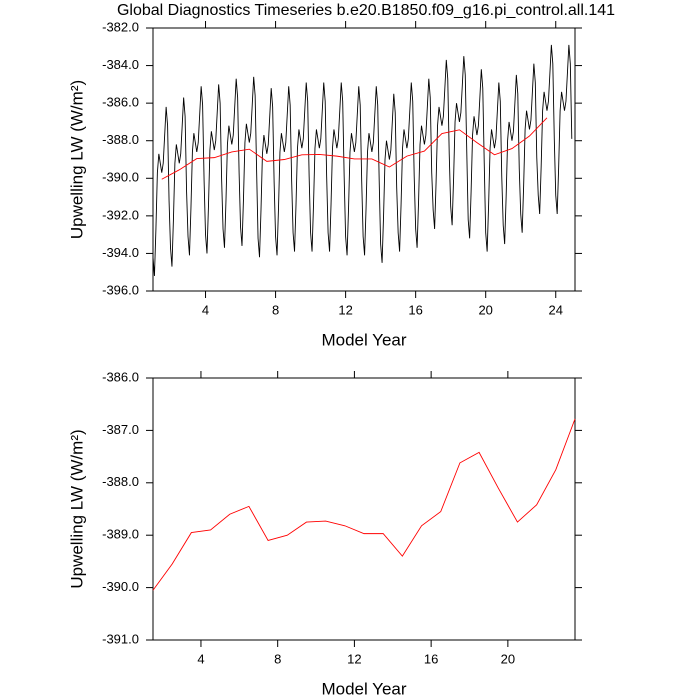  I want to click on y-tick-label: -391.0, so click(120, 638).